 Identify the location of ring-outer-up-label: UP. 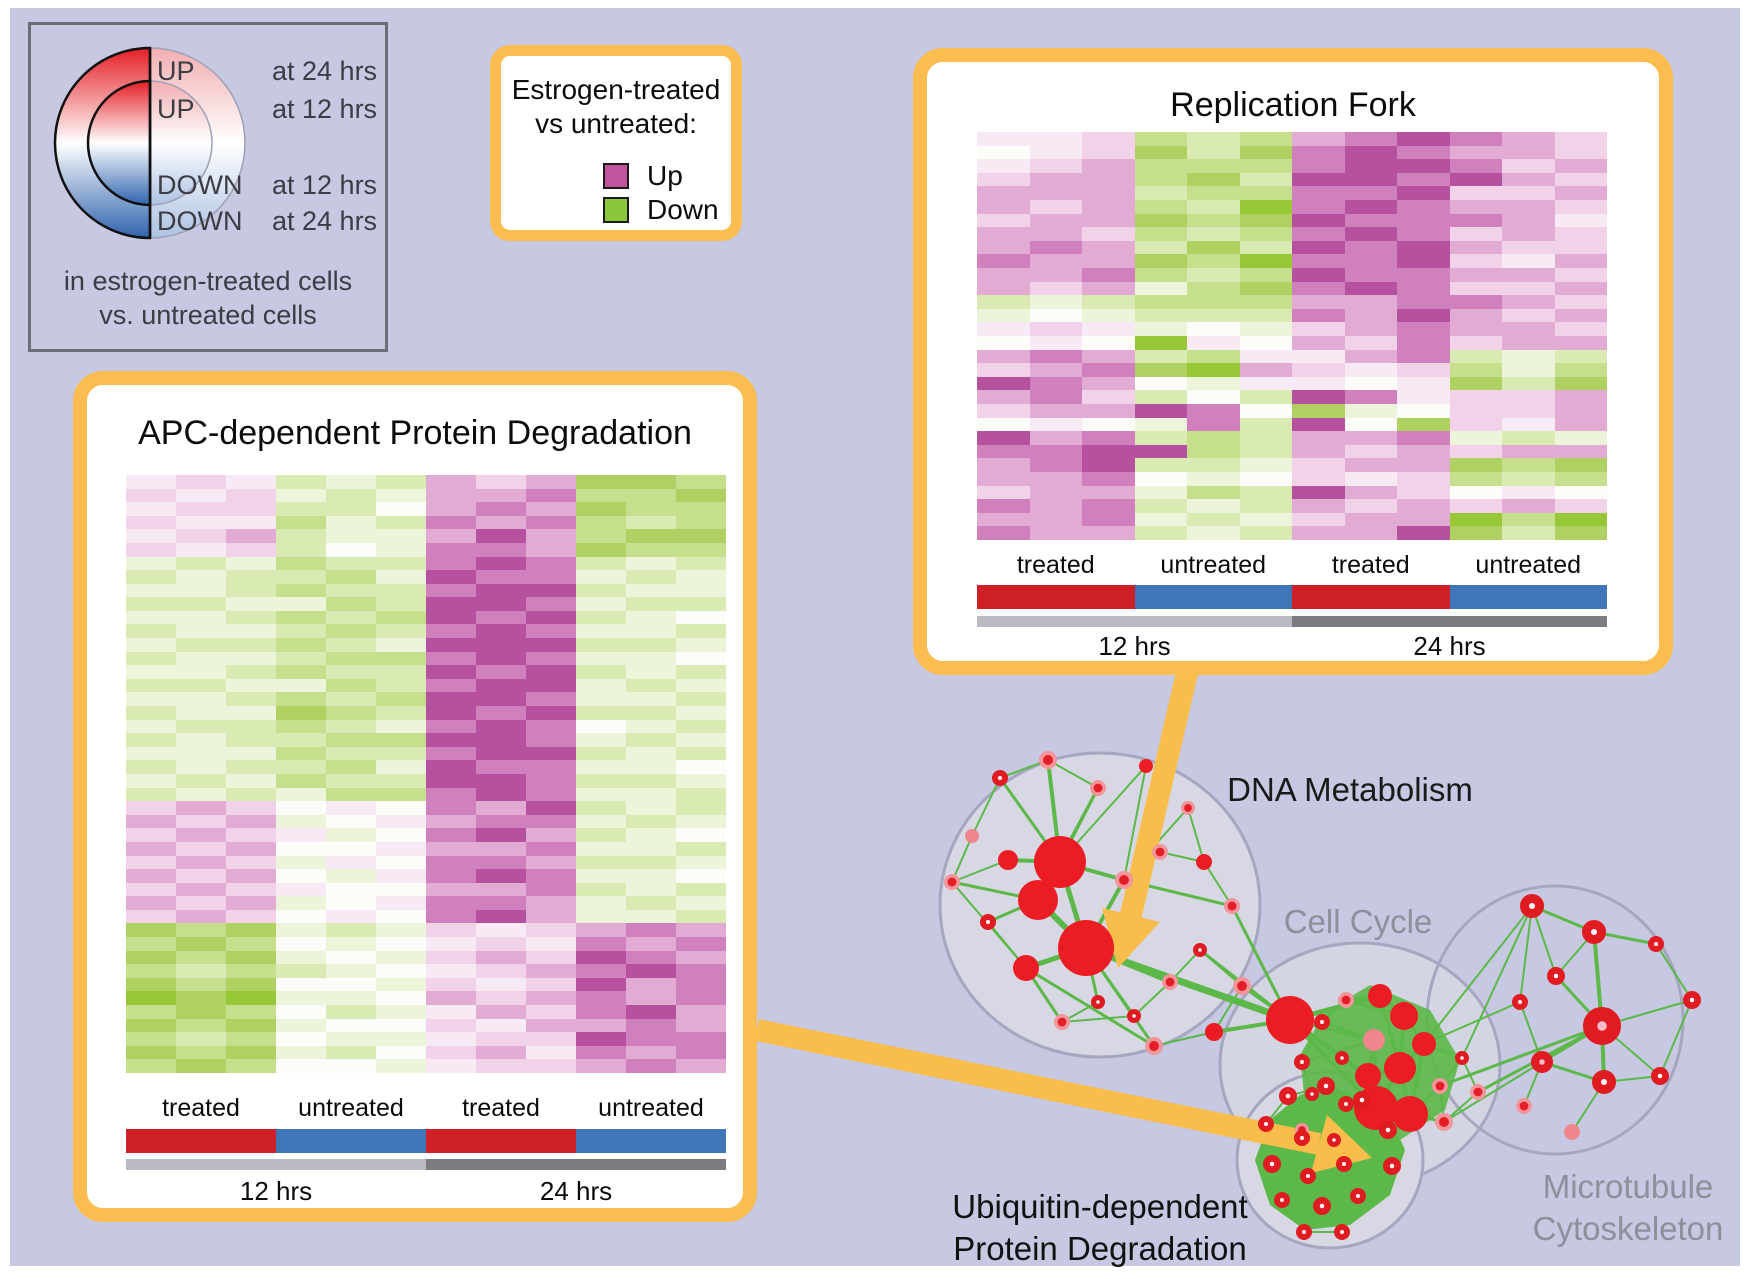
(176, 71).